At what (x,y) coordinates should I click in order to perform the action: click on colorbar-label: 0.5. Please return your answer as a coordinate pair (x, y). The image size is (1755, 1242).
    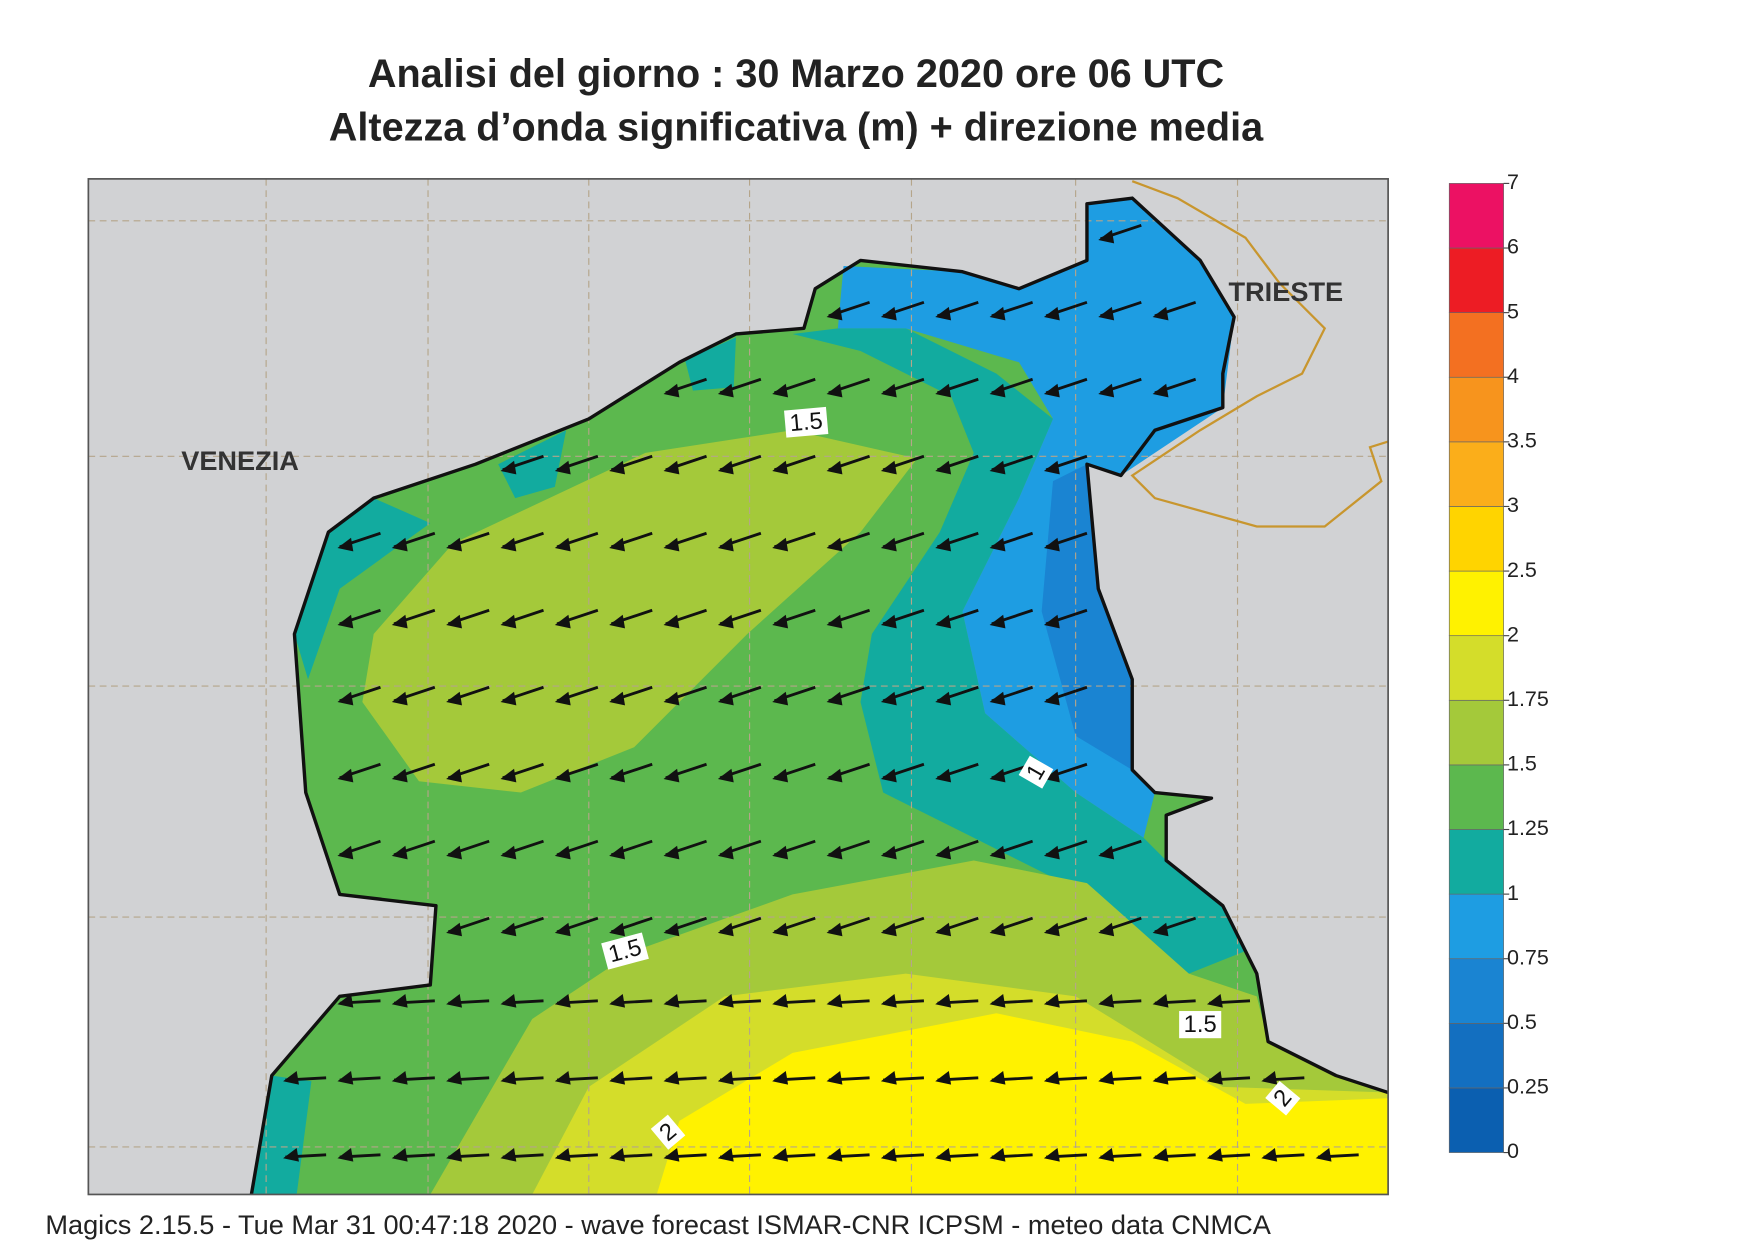
    Looking at the image, I should click on (1522, 1022).